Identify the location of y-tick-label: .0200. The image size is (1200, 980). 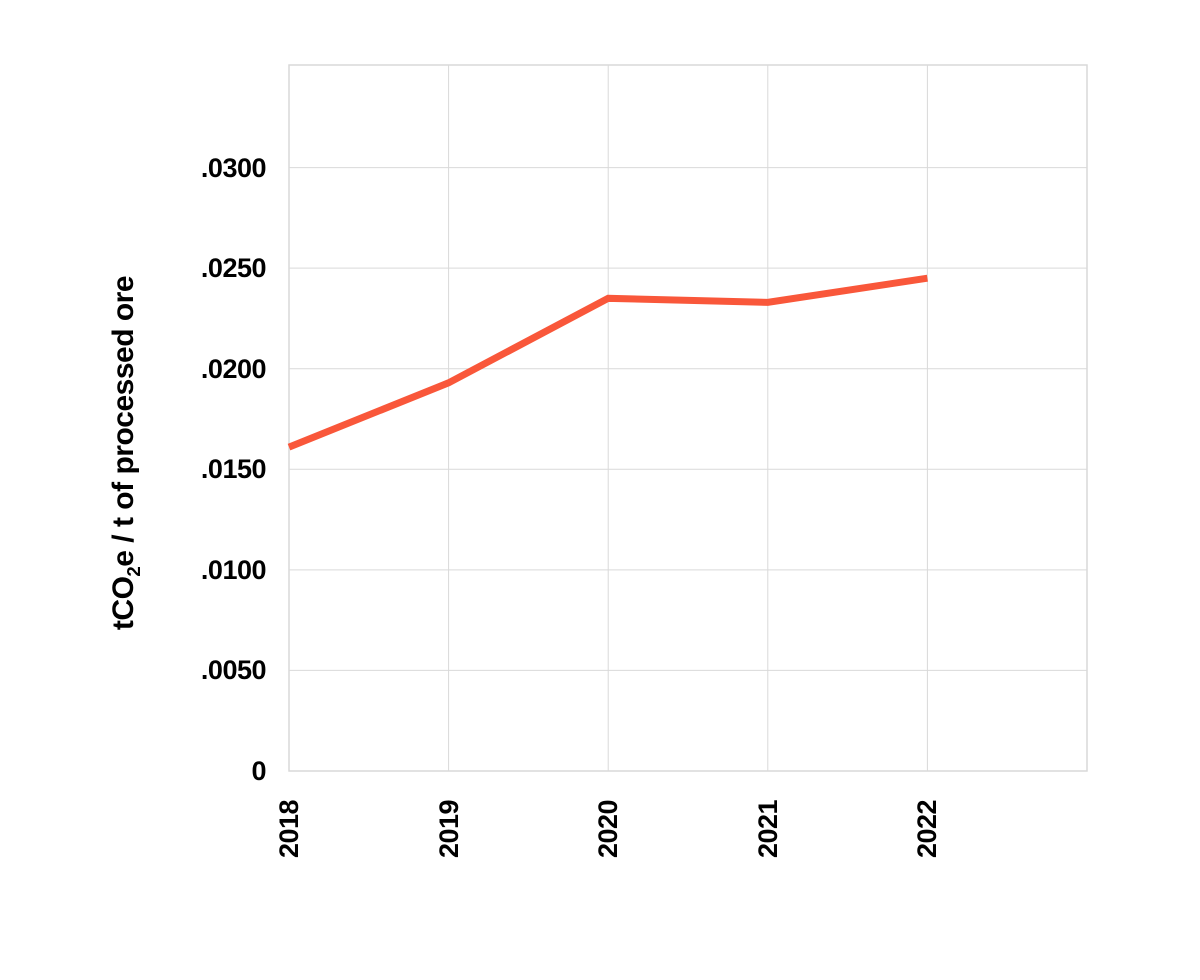
(233, 368).